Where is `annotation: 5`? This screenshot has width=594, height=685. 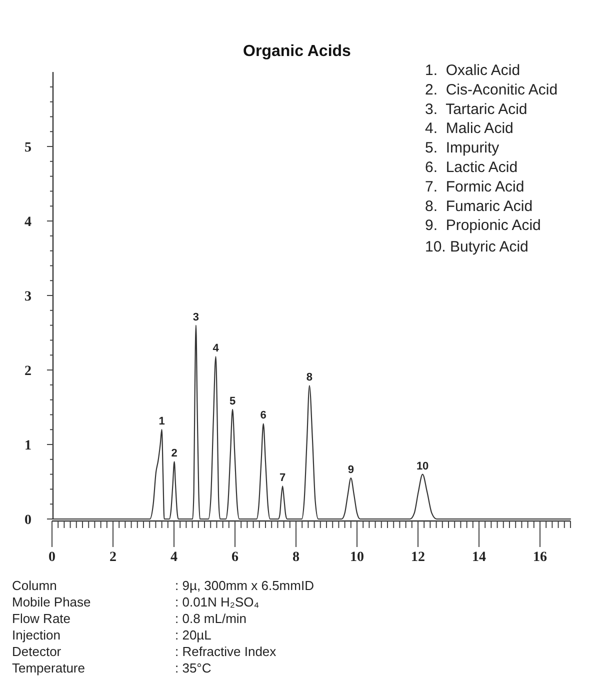 annotation: 5 is located at coordinates (232, 401).